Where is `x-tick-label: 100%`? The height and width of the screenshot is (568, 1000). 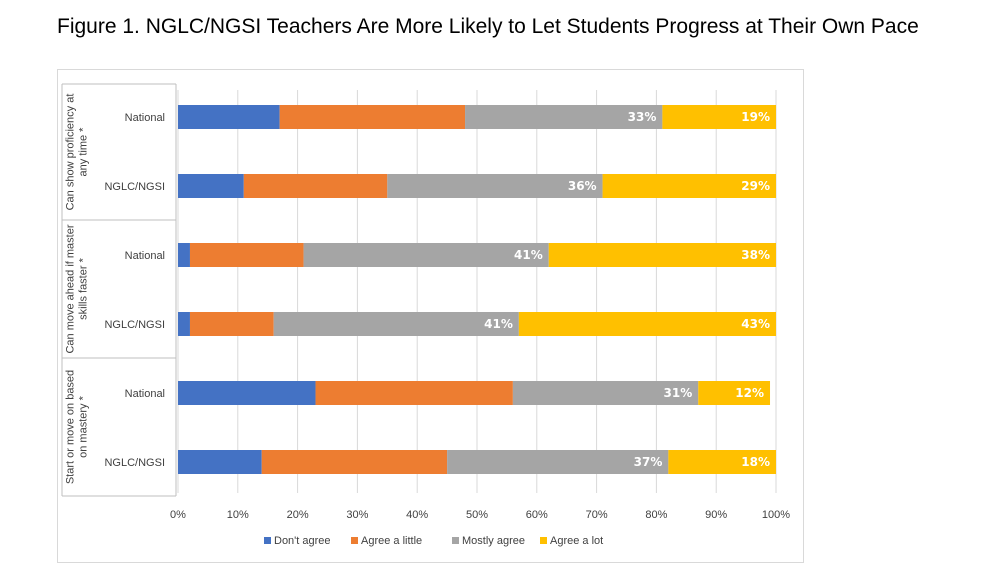
x-tick-label: 100% is located at coordinates (776, 515).